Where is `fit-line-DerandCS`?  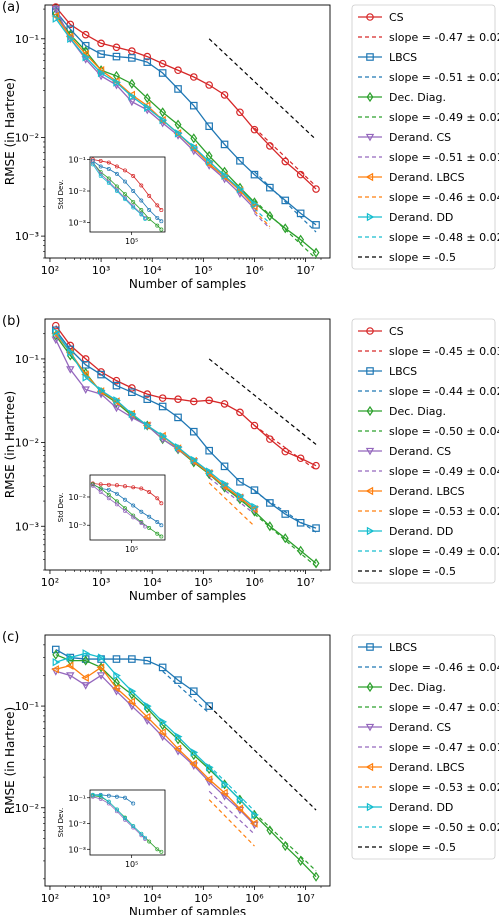
fit-line-DerandCS is located at coordinates (262, 220).